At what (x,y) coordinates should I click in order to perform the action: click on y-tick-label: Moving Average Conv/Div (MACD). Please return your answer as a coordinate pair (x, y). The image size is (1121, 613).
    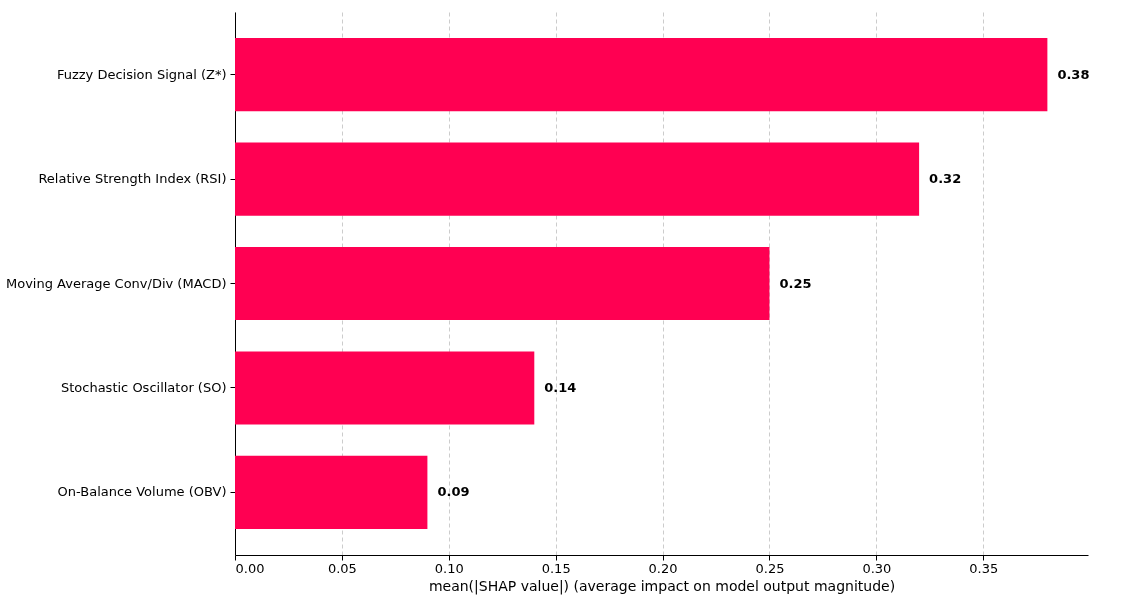
    Looking at the image, I should click on (116, 283).